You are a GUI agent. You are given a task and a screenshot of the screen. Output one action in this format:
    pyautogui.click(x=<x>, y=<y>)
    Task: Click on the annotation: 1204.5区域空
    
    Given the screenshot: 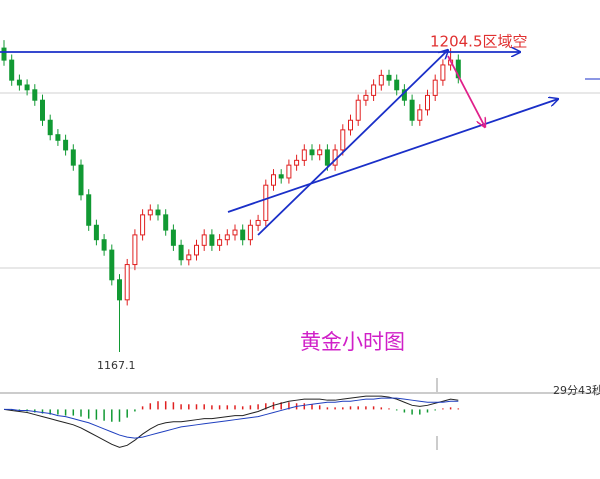 What is the action you would take?
    pyautogui.click(x=479, y=42)
    